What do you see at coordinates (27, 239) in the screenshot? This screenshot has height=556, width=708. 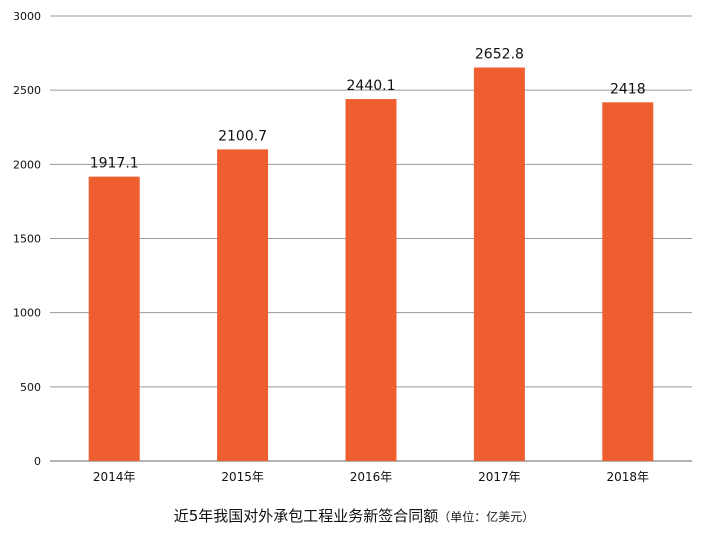 I see `y-tick-label: 1500` at bounding box center [27, 239].